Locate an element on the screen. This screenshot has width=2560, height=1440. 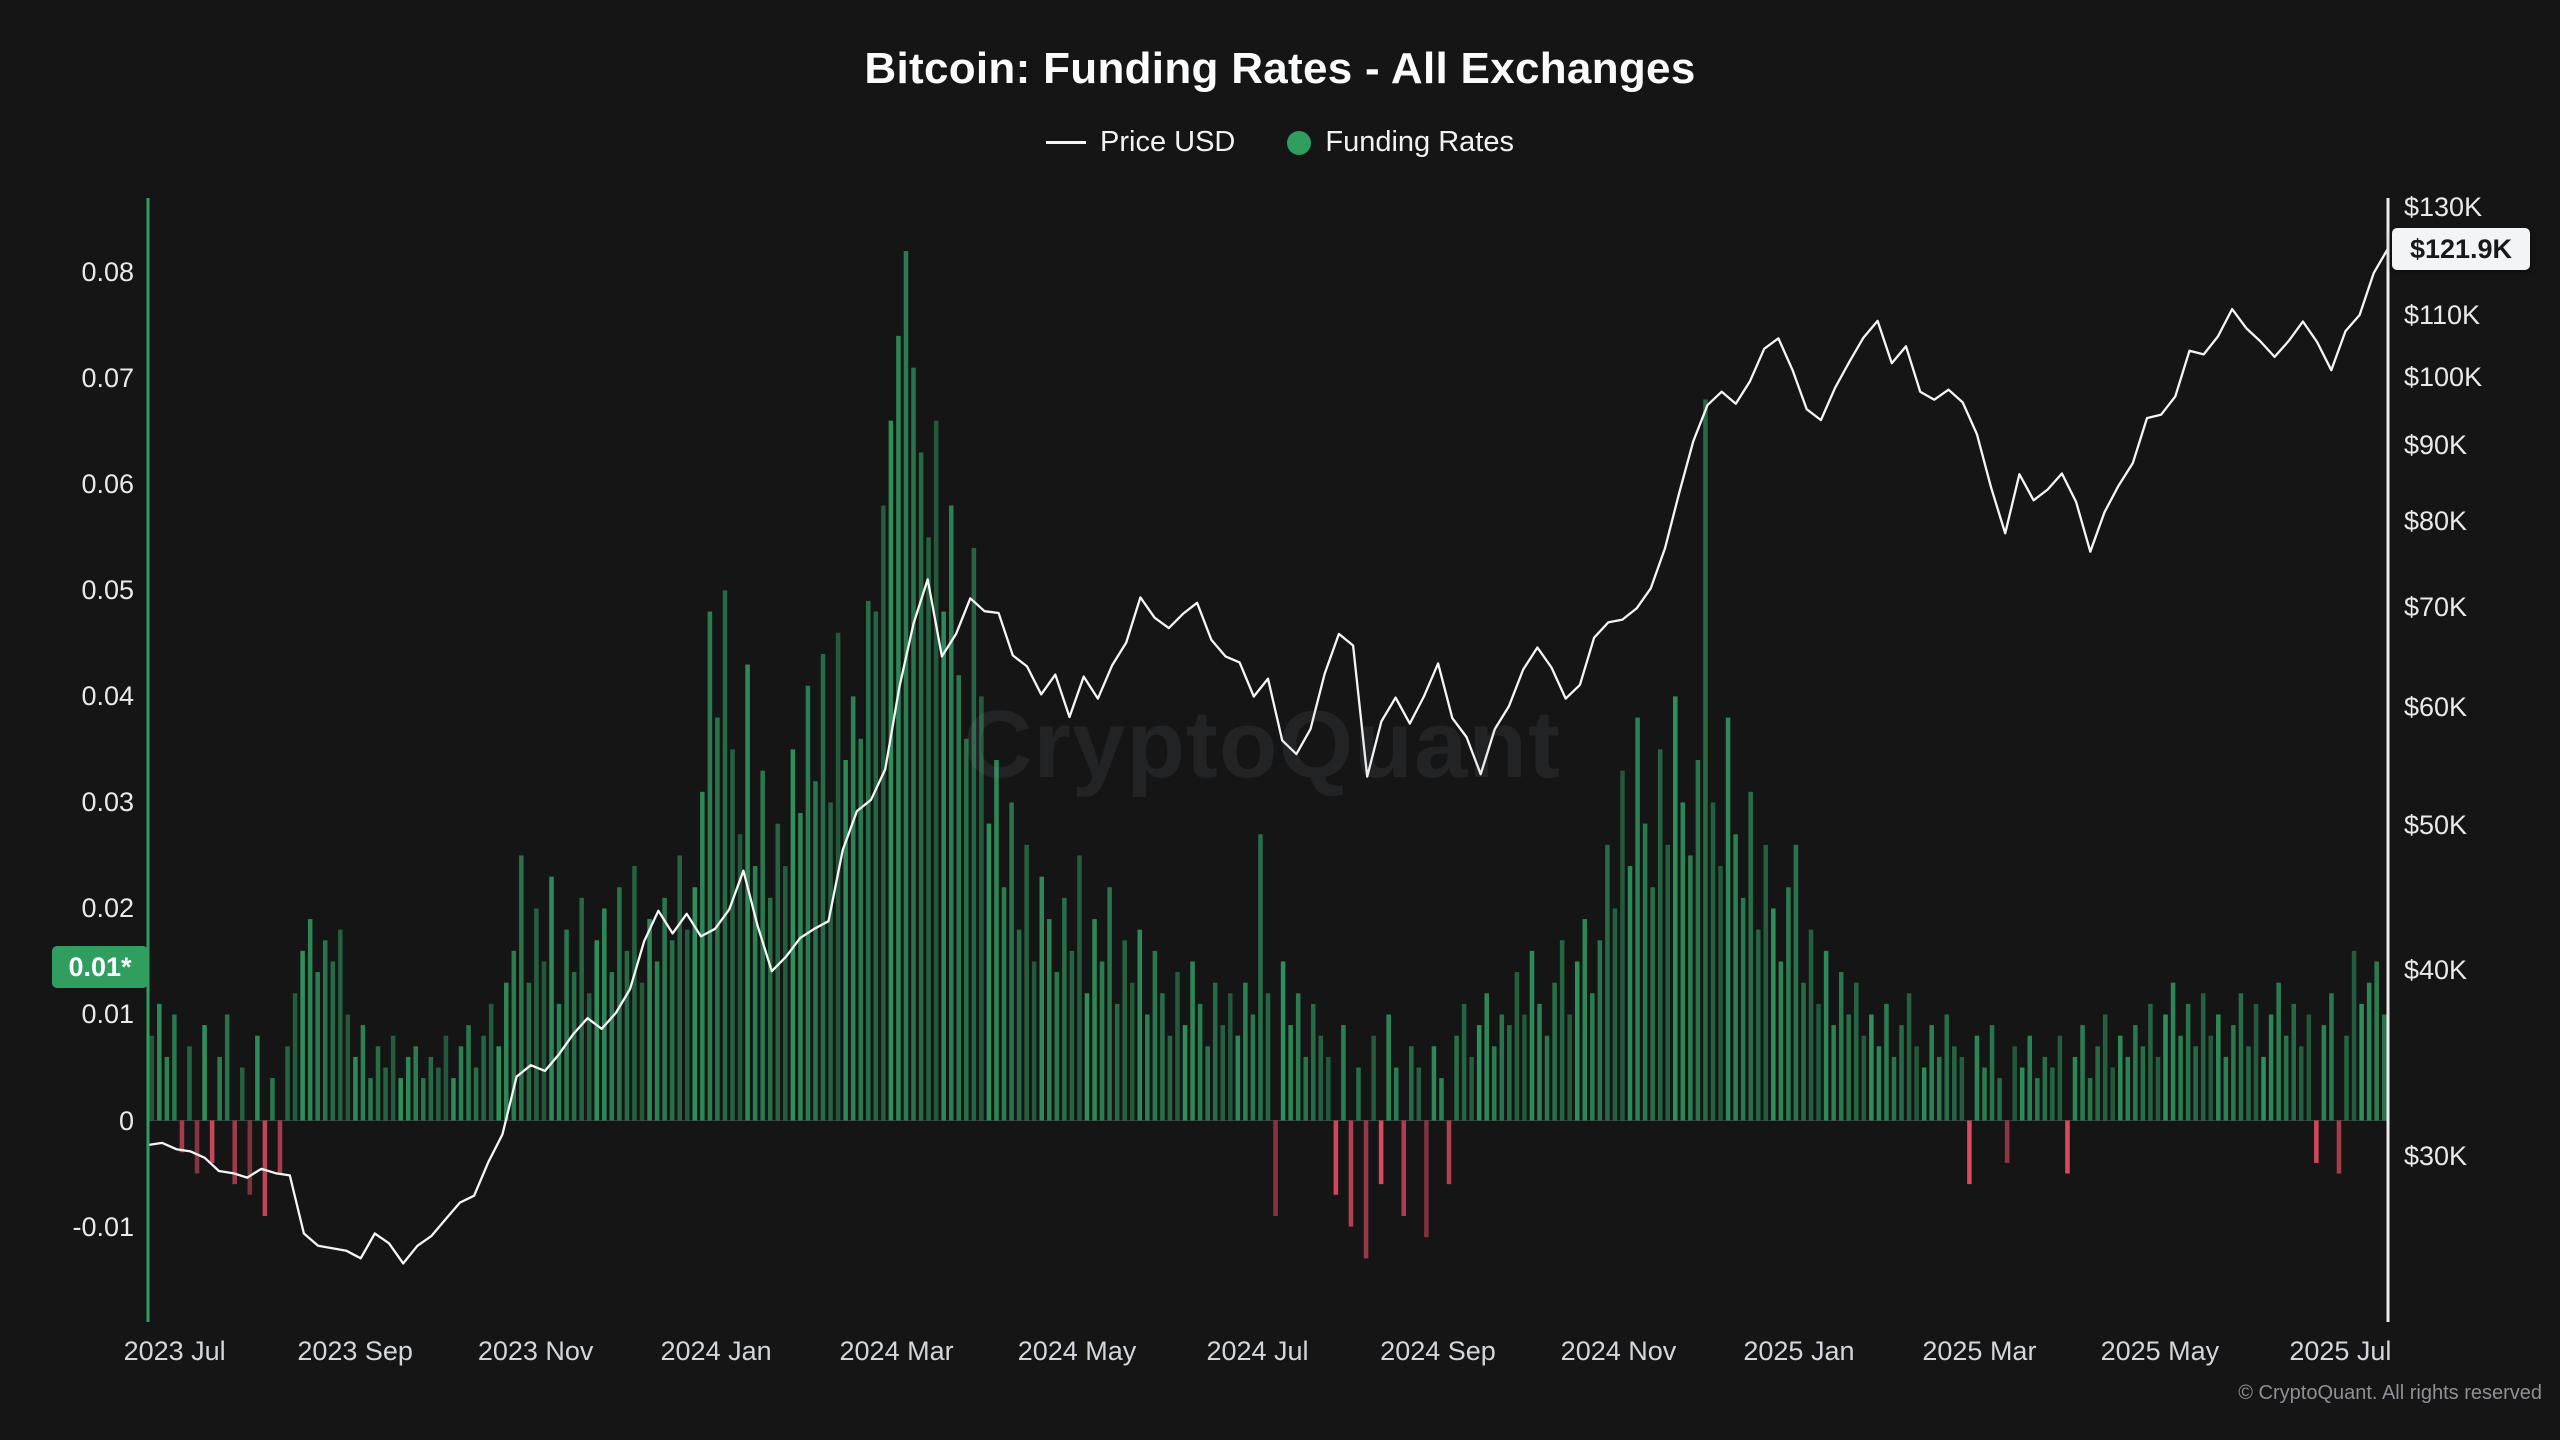
right-axis-tick: $50K is located at coordinates (2436, 825).